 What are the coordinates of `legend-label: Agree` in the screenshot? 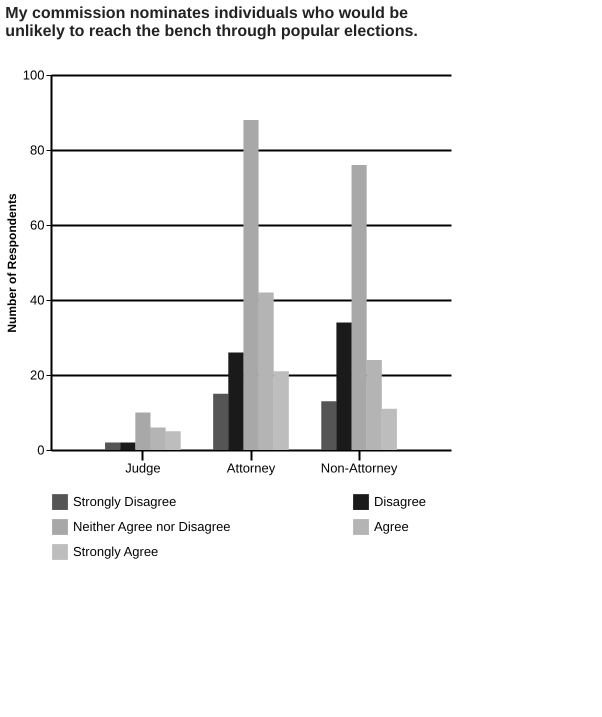 It's located at (391, 526).